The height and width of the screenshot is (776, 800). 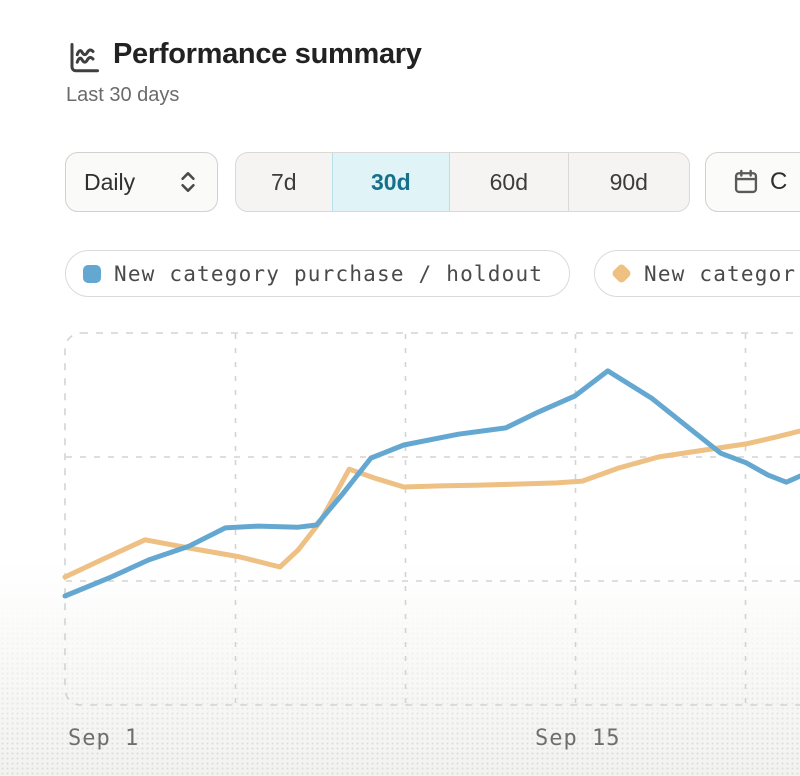 What do you see at coordinates (123, 95) in the screenshot?
I see `date-range-subtitle: Last 30 days` at bounding box center [123, 95].